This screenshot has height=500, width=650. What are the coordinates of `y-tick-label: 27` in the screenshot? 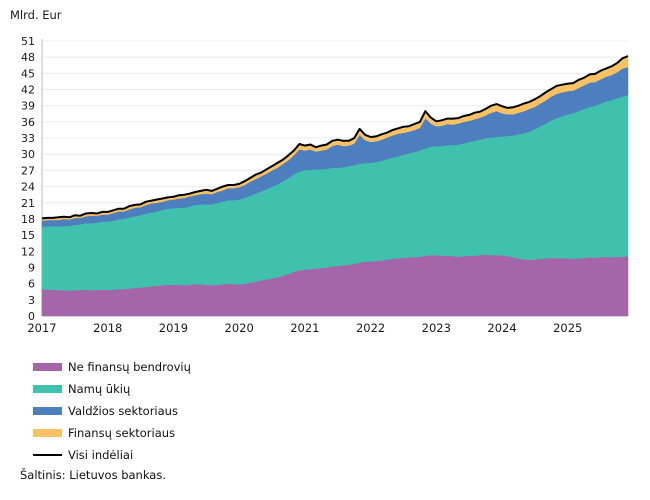 It's located at (28, 170).